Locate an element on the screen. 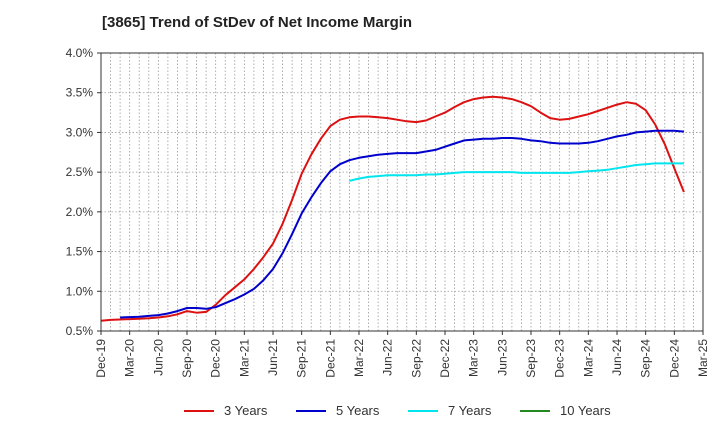  x-tick-label: Mar-22 is located at coordinates (359, 358).